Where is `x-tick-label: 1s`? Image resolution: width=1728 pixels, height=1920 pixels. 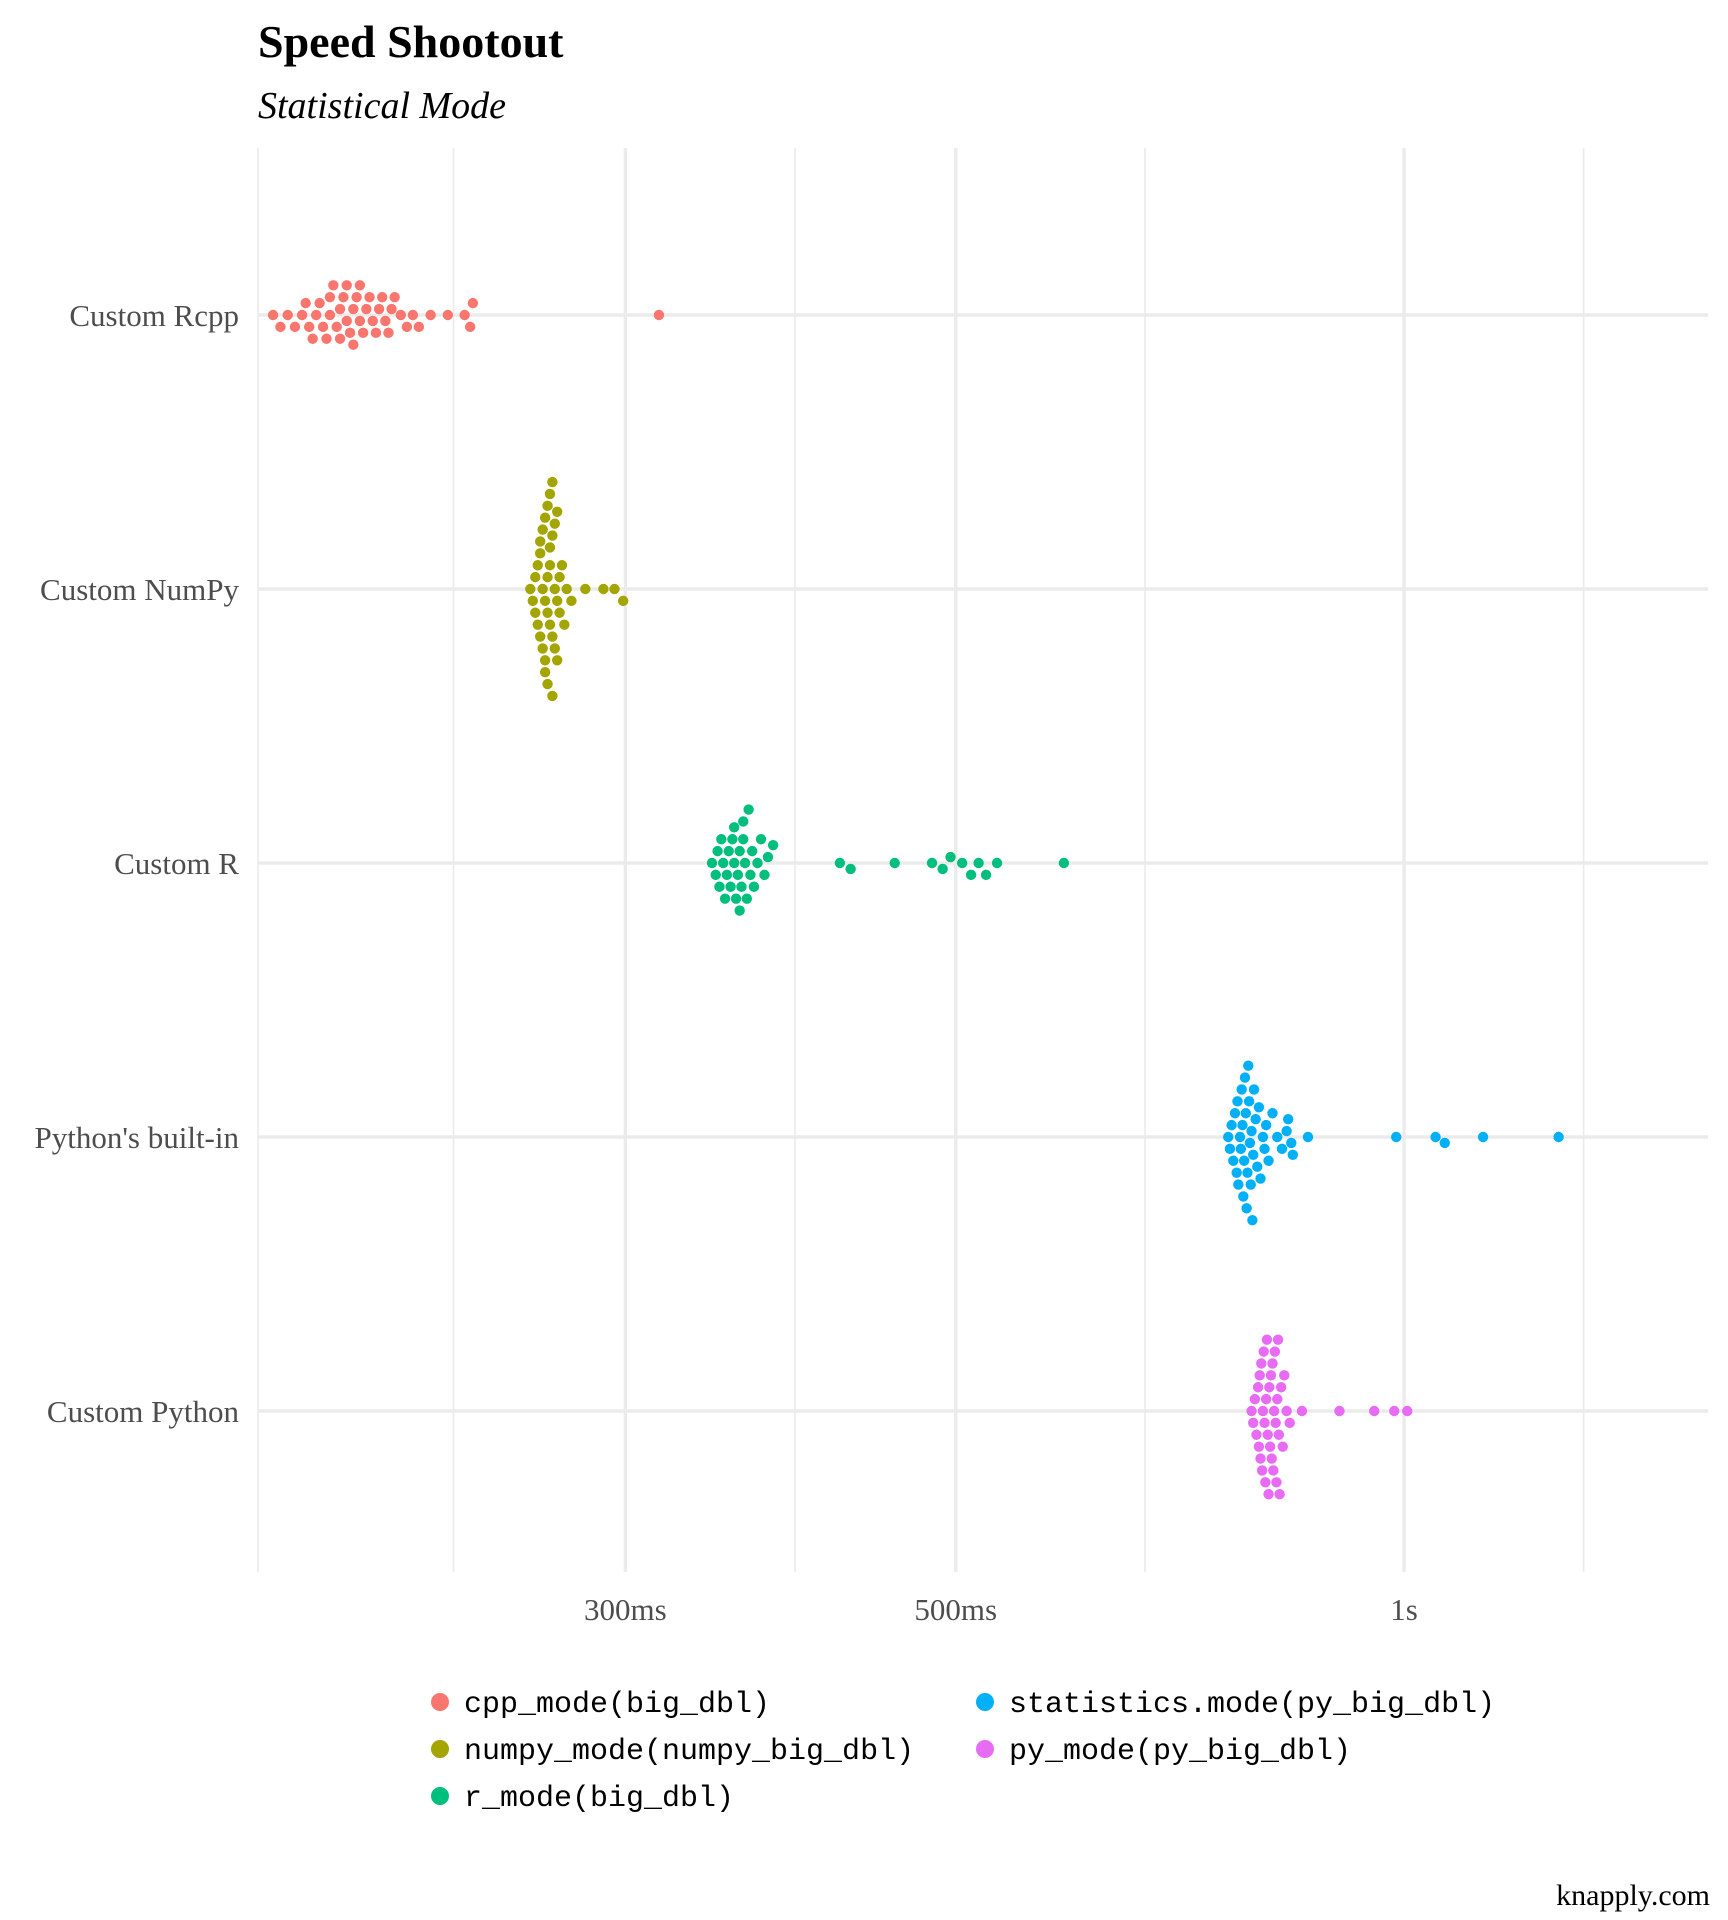
x-tick-label: 1s is located at coordinates (1404, 1609).